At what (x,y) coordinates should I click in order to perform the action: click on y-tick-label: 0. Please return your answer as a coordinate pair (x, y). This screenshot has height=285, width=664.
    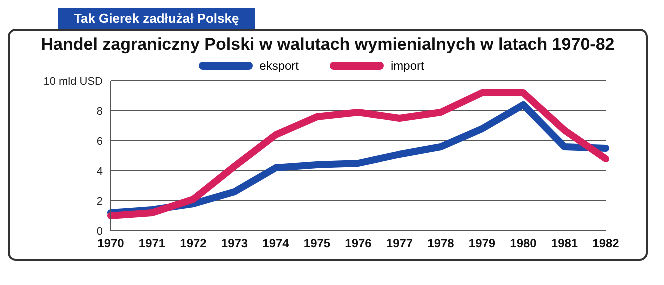
    Looking at the image, I should click on (99, 232).